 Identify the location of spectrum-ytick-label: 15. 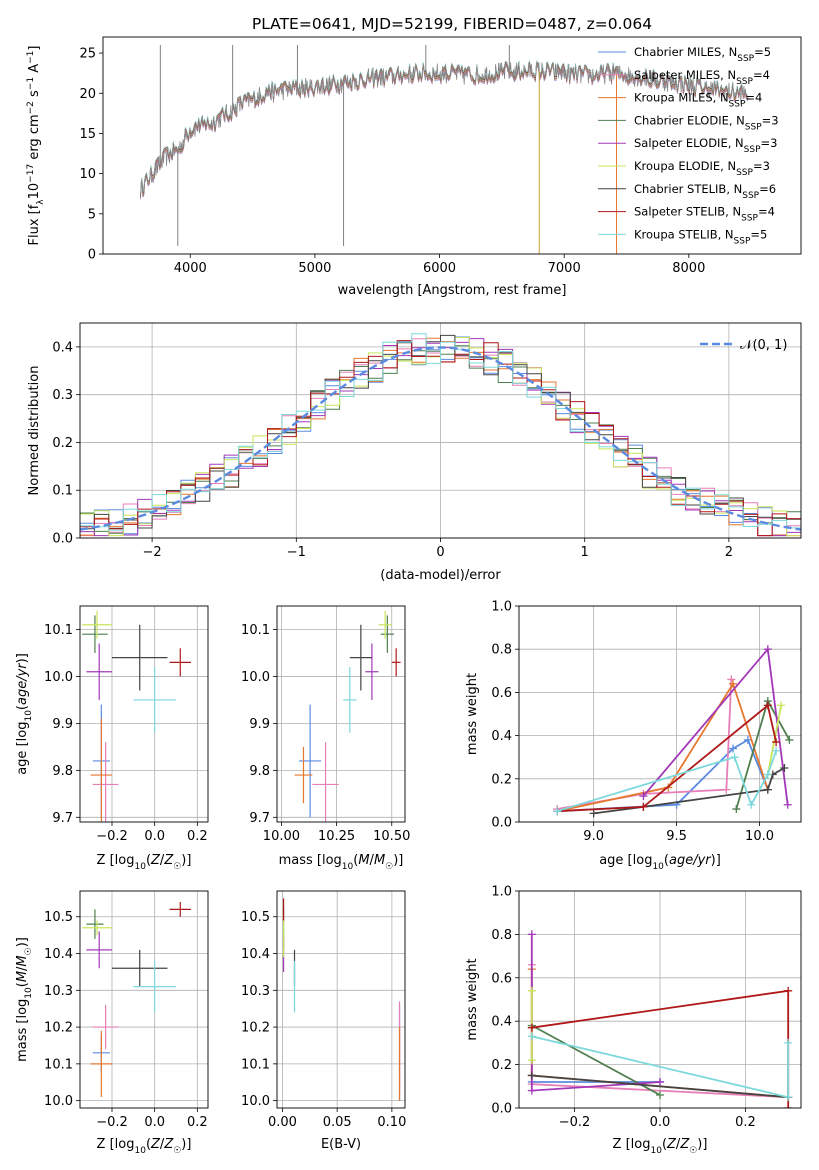
(87, 134).